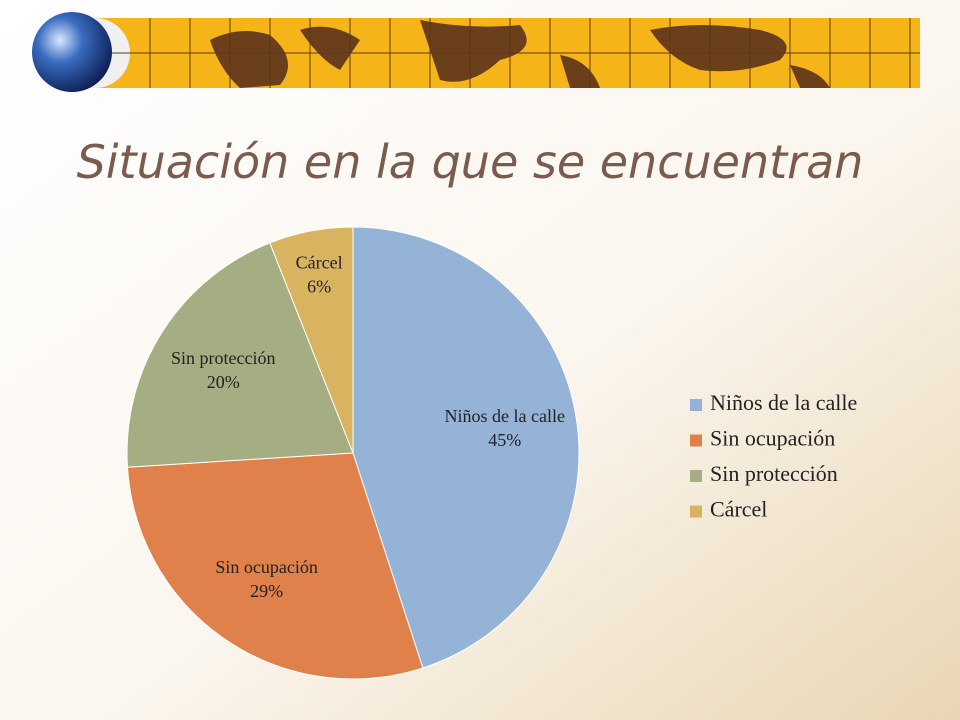 Image resolution: width=960 pixels, height=720 pixels. I want to click on data-label-category: Niños de la calle, so click(505, 416).